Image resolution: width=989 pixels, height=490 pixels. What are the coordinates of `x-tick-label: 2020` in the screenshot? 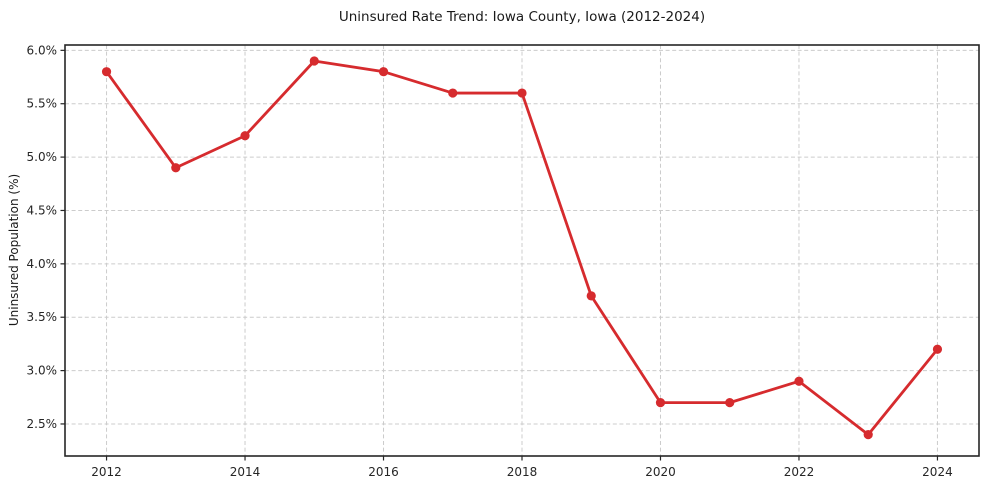 It's located at (660, 472).